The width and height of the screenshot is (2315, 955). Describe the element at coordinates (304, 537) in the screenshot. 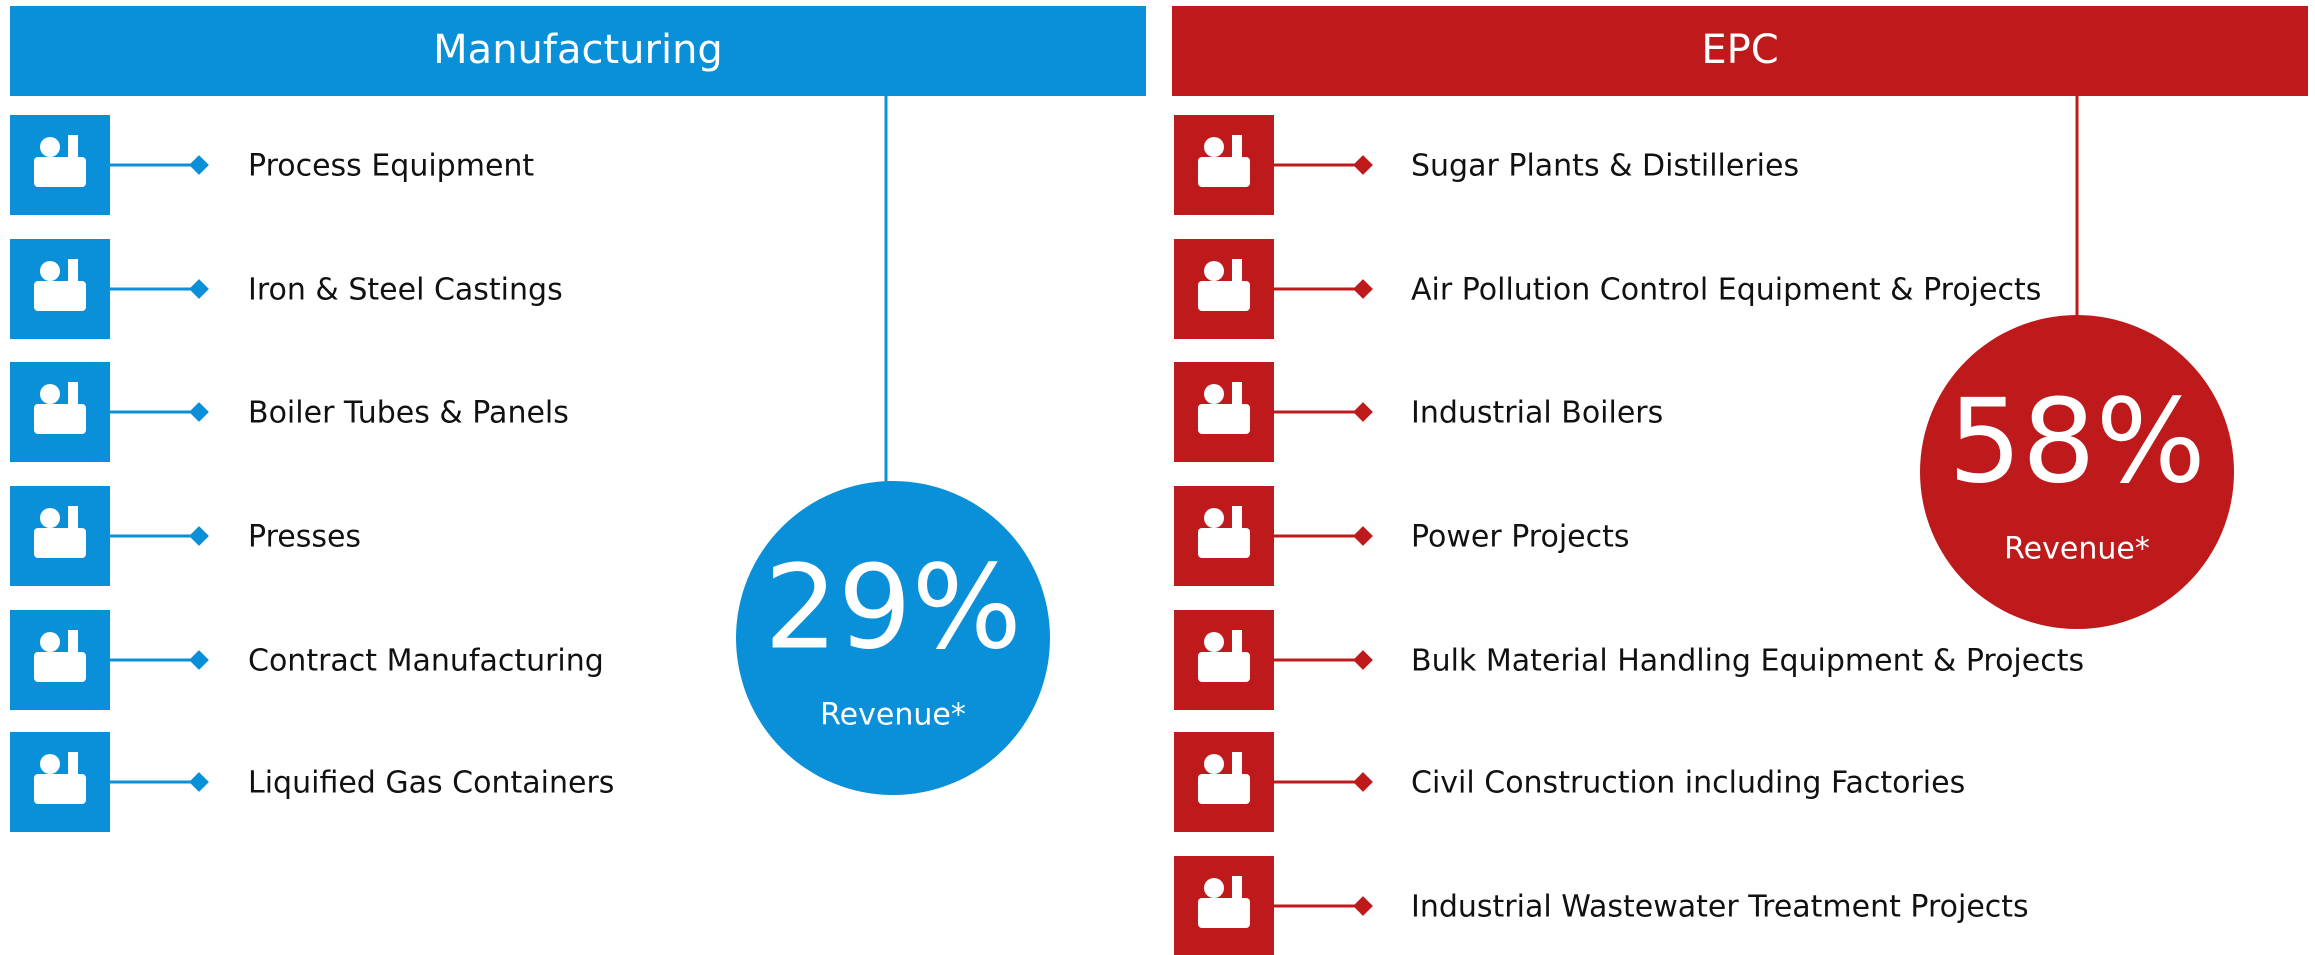

I see `item-label: Presses` at that location.